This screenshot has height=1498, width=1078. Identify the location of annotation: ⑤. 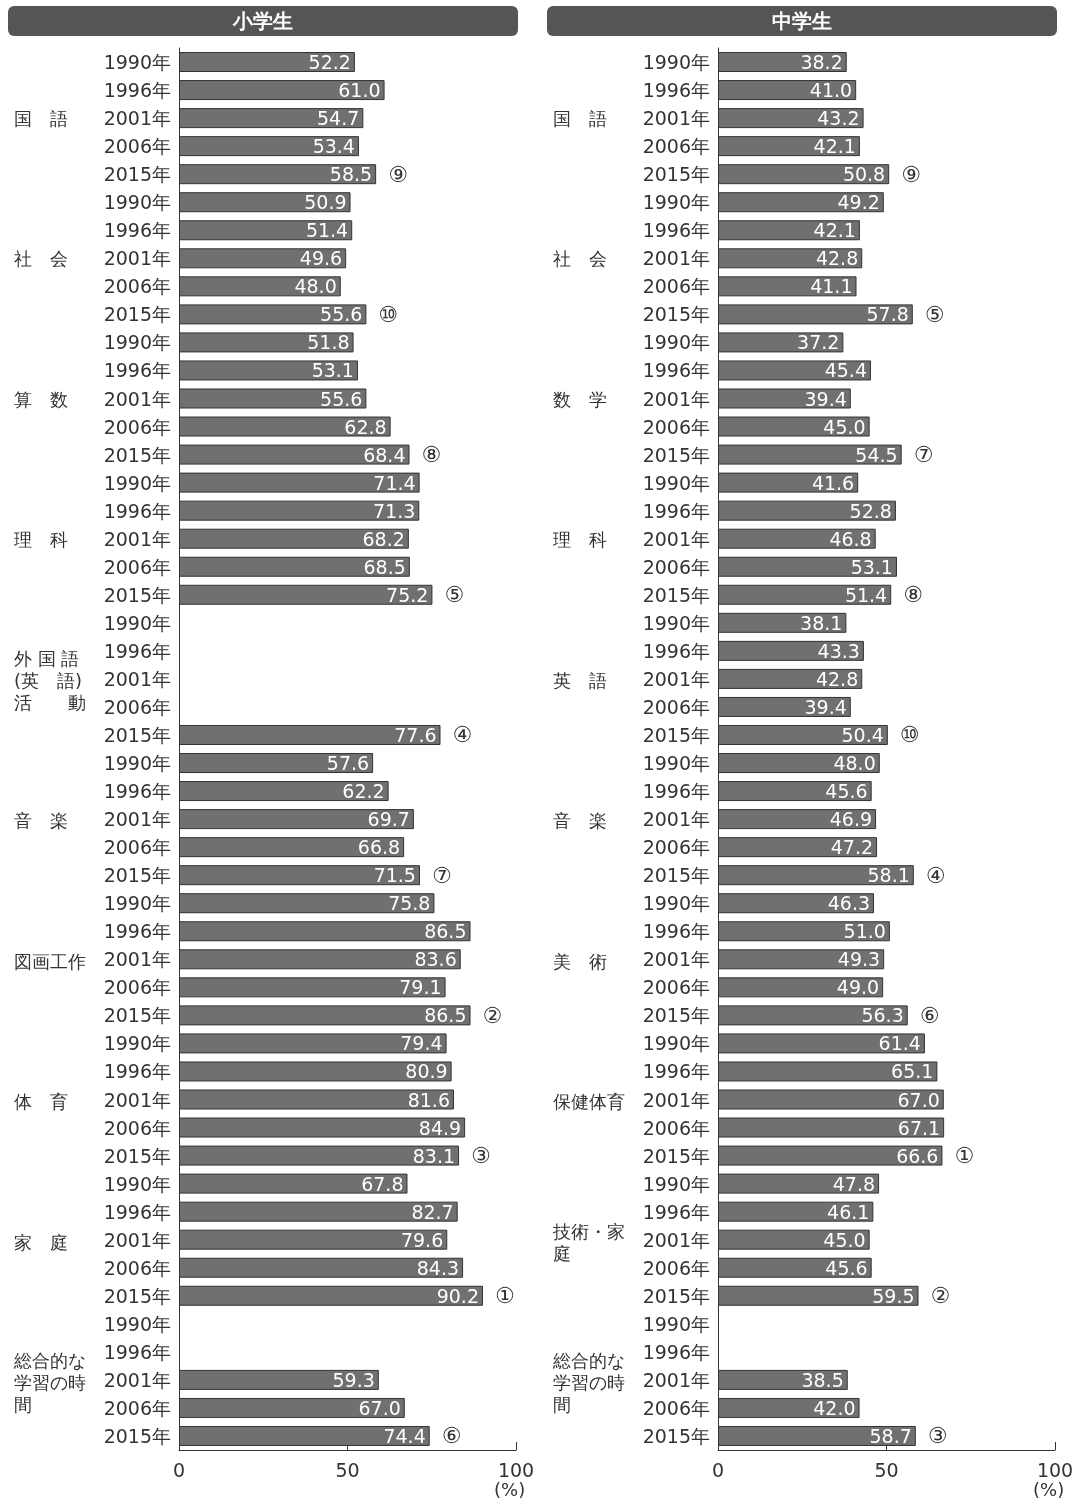
(934, 314).